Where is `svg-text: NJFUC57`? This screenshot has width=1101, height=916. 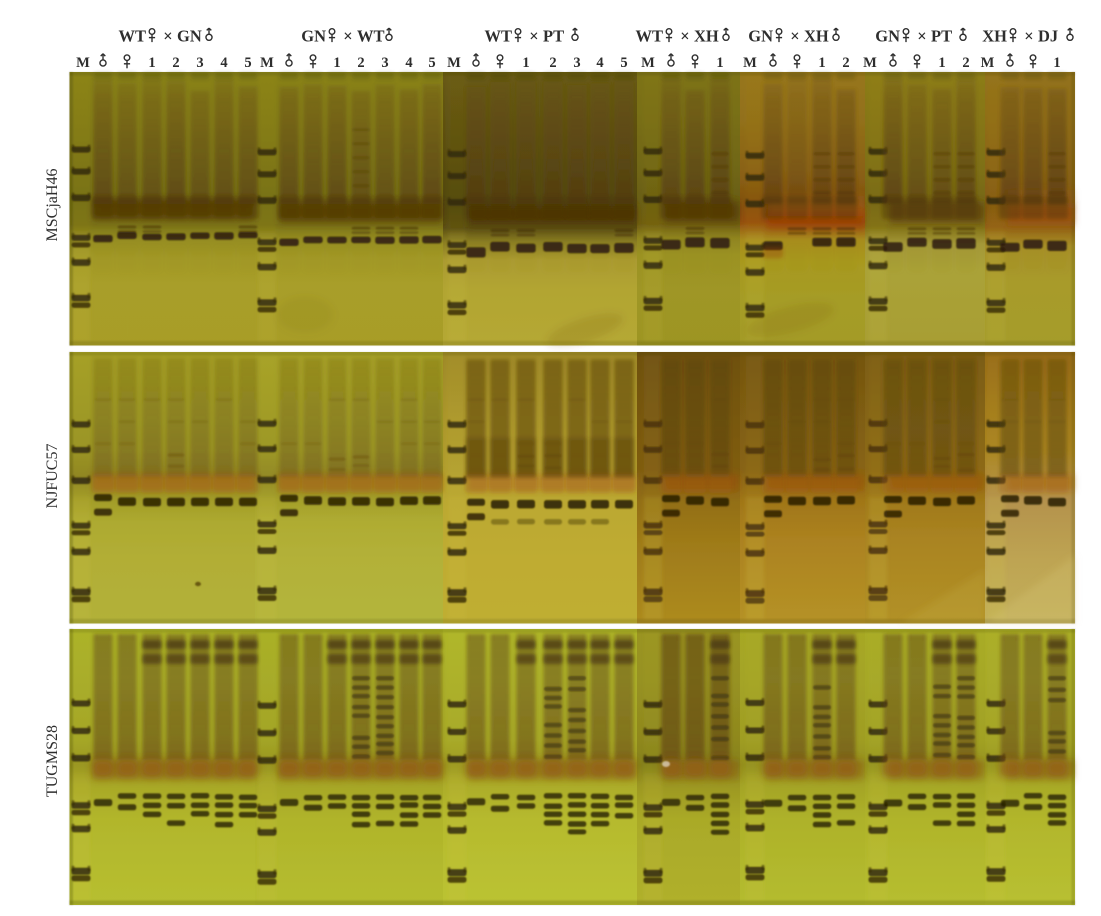
svg-text: NJFUC57 is located at coordinates (52, 476).